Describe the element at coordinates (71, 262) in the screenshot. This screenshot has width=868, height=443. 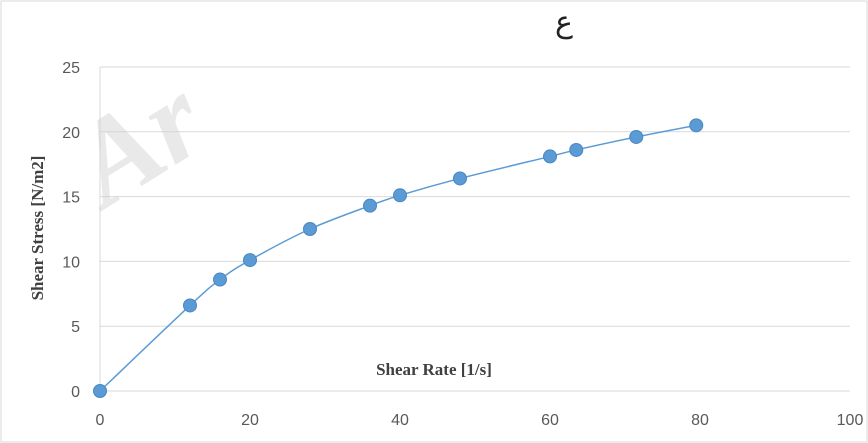
I see `y-tick-label: 10` at that location.